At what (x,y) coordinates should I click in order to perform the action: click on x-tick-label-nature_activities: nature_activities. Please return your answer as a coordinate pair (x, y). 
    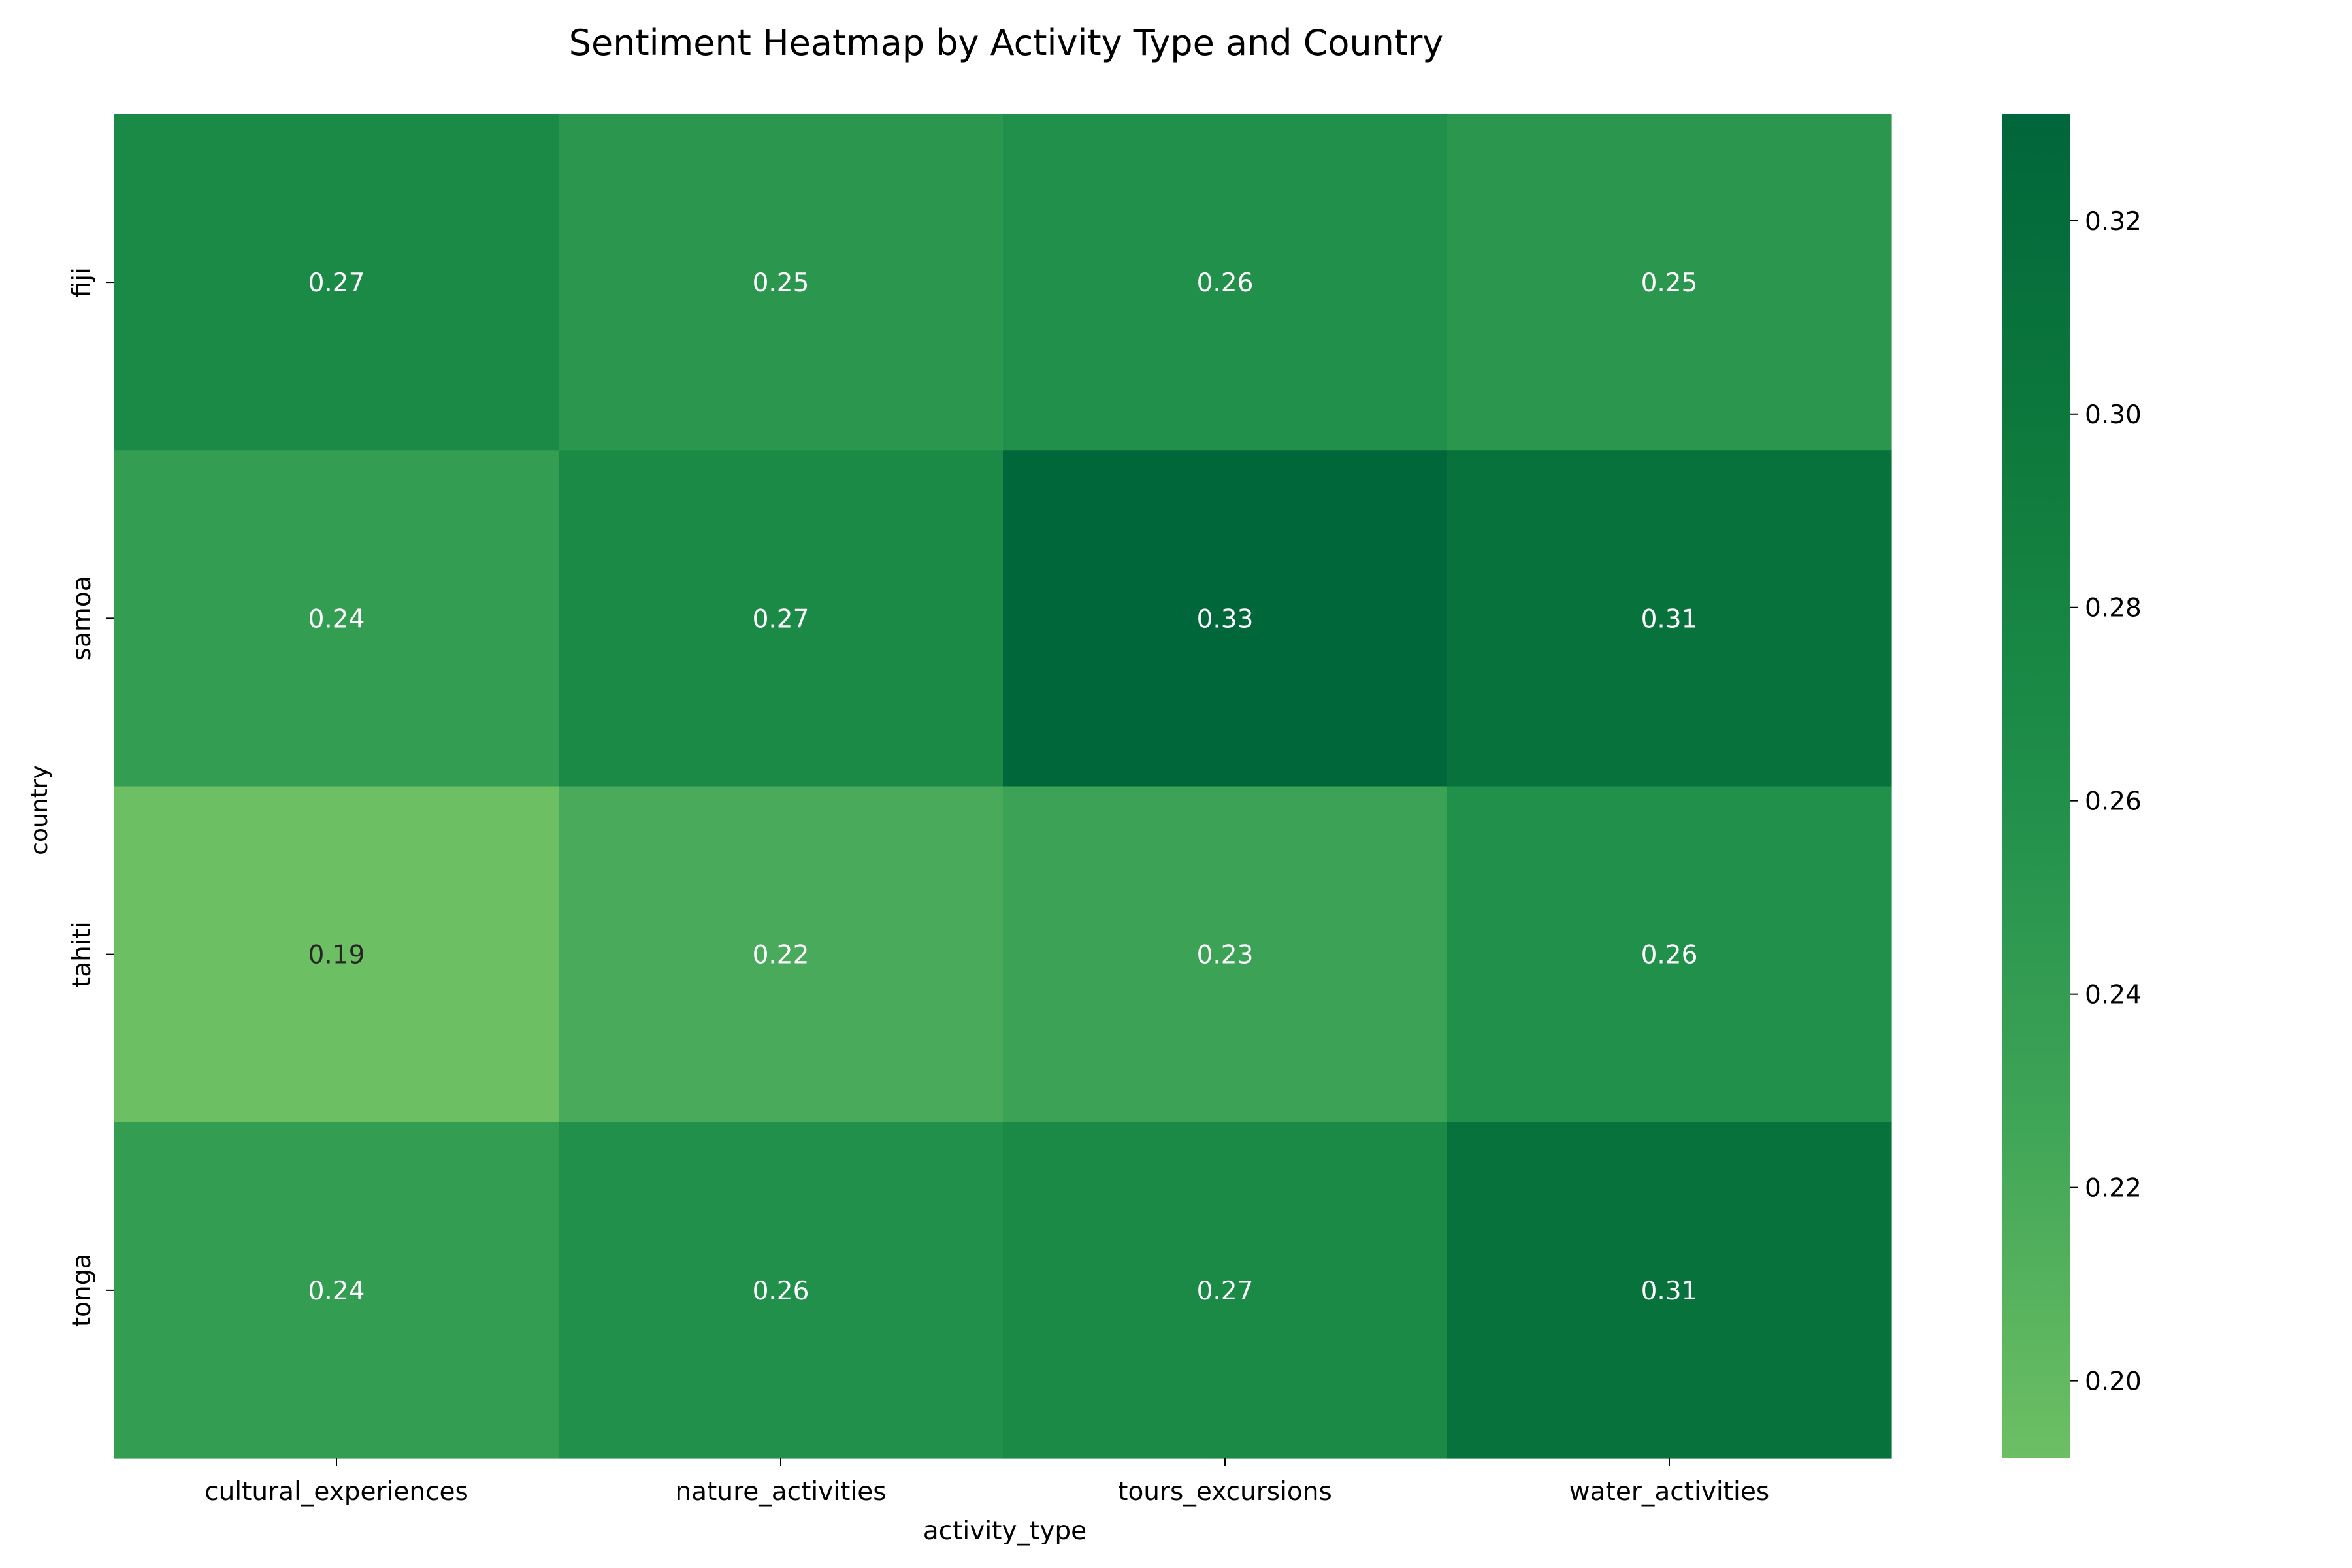
    Looking at the image, I should click on (780, 1492).